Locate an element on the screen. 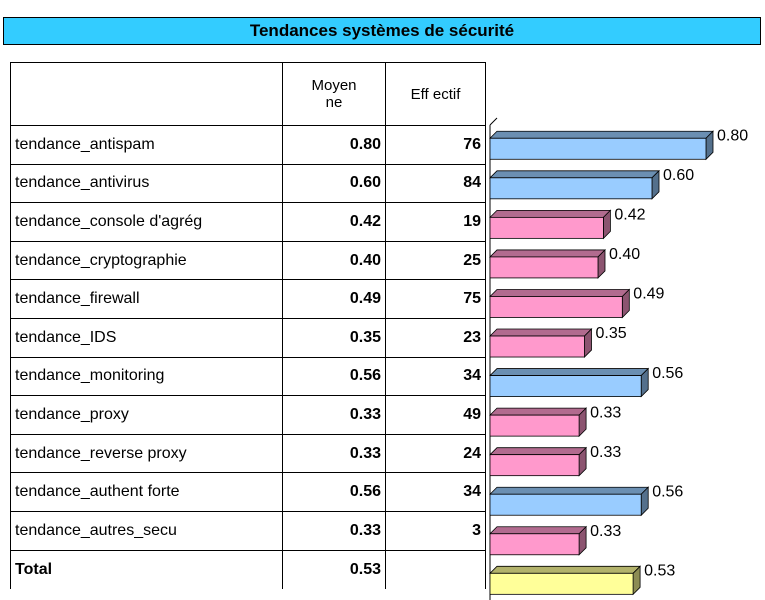 The image size is (765, 600). count-cell: 49 is located at coordinates (435, 415).